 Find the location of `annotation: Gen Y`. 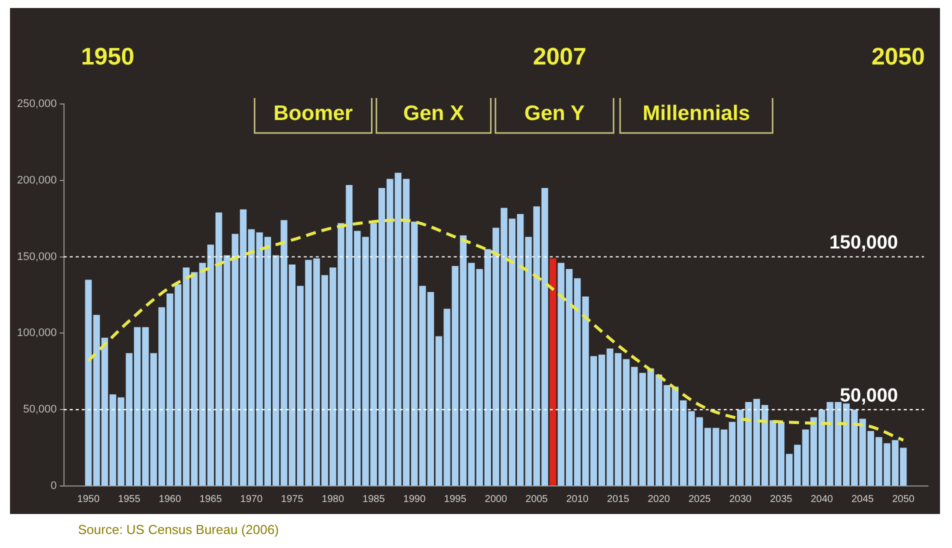

annotation: Gen Y is located at coordinates (554, 113).